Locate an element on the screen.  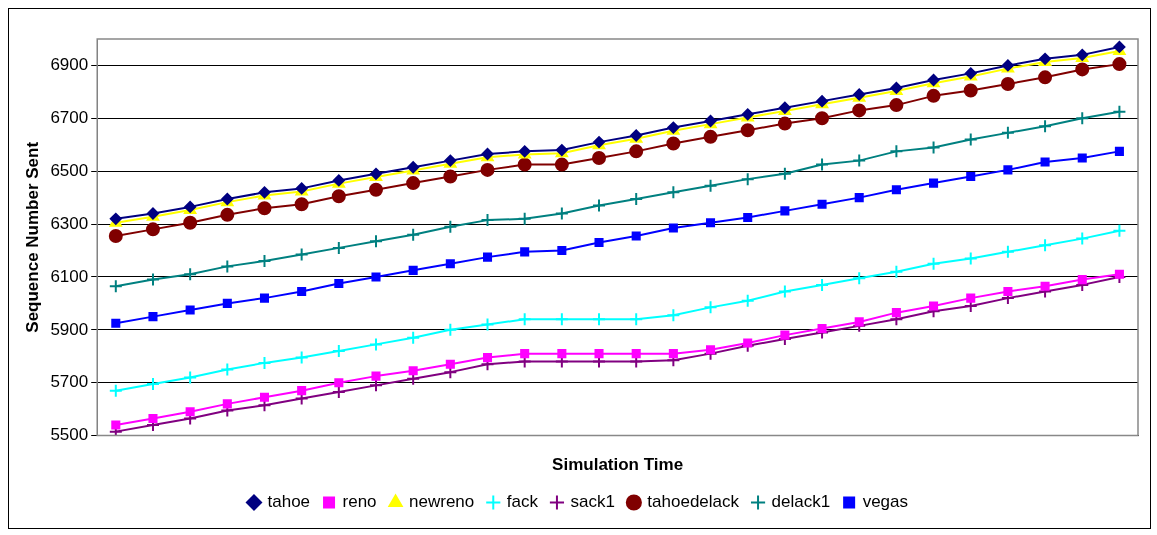
y-tick-label: 6700 is located at coordinates (69, 118).